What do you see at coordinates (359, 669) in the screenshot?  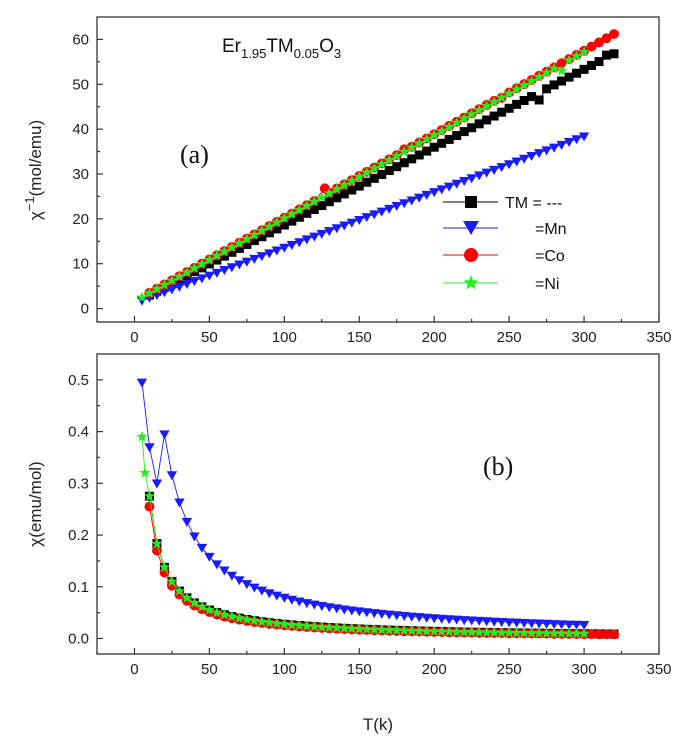 I see `x-tick-label: 150` at bounding box center [359, 669].